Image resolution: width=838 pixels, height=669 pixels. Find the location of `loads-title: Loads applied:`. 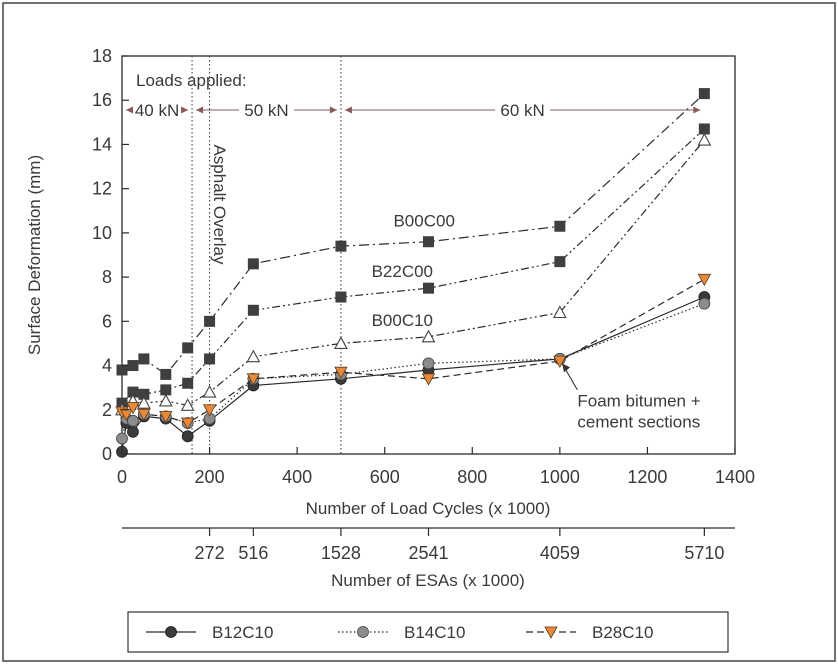

loads-title: Loads applied: is located at coordinates (191, 80).